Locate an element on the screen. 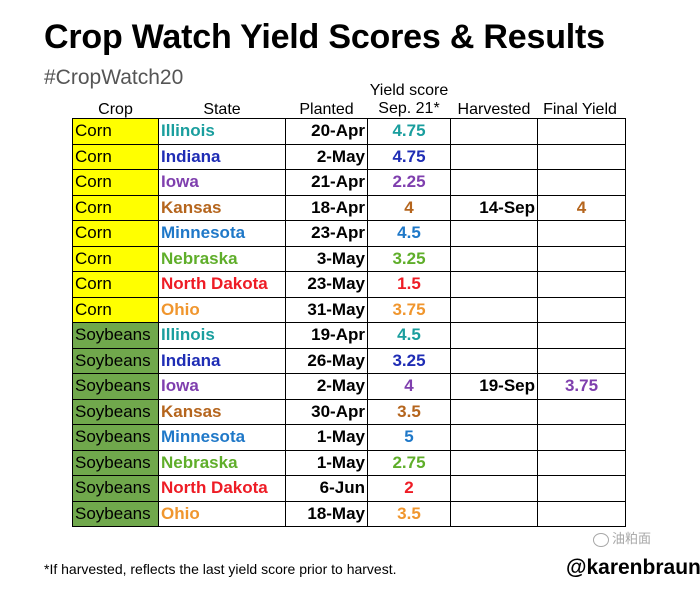 The width and height of the screenshot is (700, 597). harvested-cell: 19-Sep is located at coordinates (494, 386).